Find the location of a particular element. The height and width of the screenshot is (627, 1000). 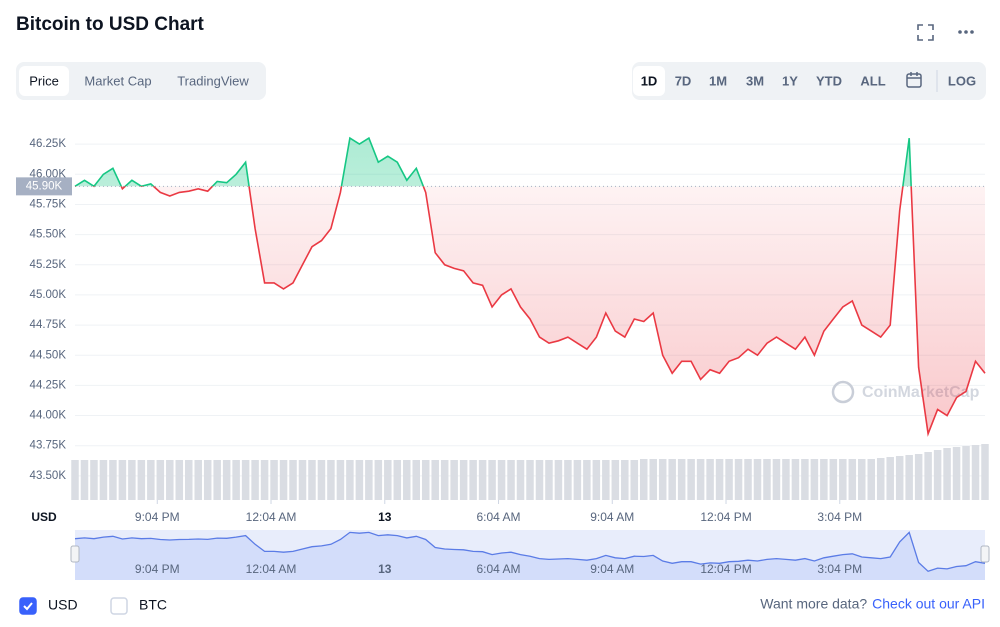

y-tick-label: 46.25K is located at coordinates (48, 144).